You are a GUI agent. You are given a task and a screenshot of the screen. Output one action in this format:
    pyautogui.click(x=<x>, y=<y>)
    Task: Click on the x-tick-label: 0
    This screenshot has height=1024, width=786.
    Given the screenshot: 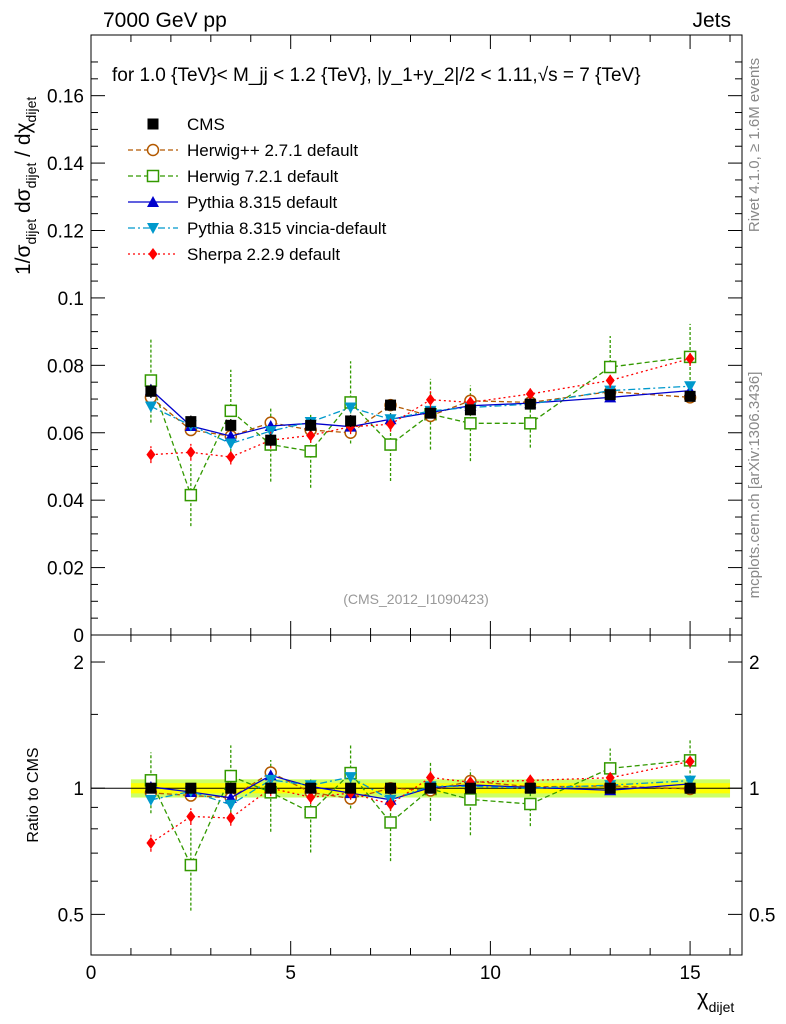 What is the action you would take?
    pyautogui.click(x=91, y=973)
    